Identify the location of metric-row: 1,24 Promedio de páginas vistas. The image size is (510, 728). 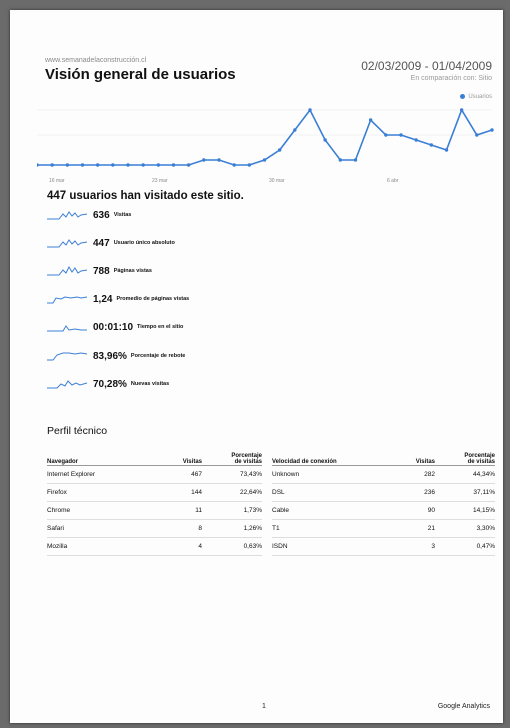
(118, 299).